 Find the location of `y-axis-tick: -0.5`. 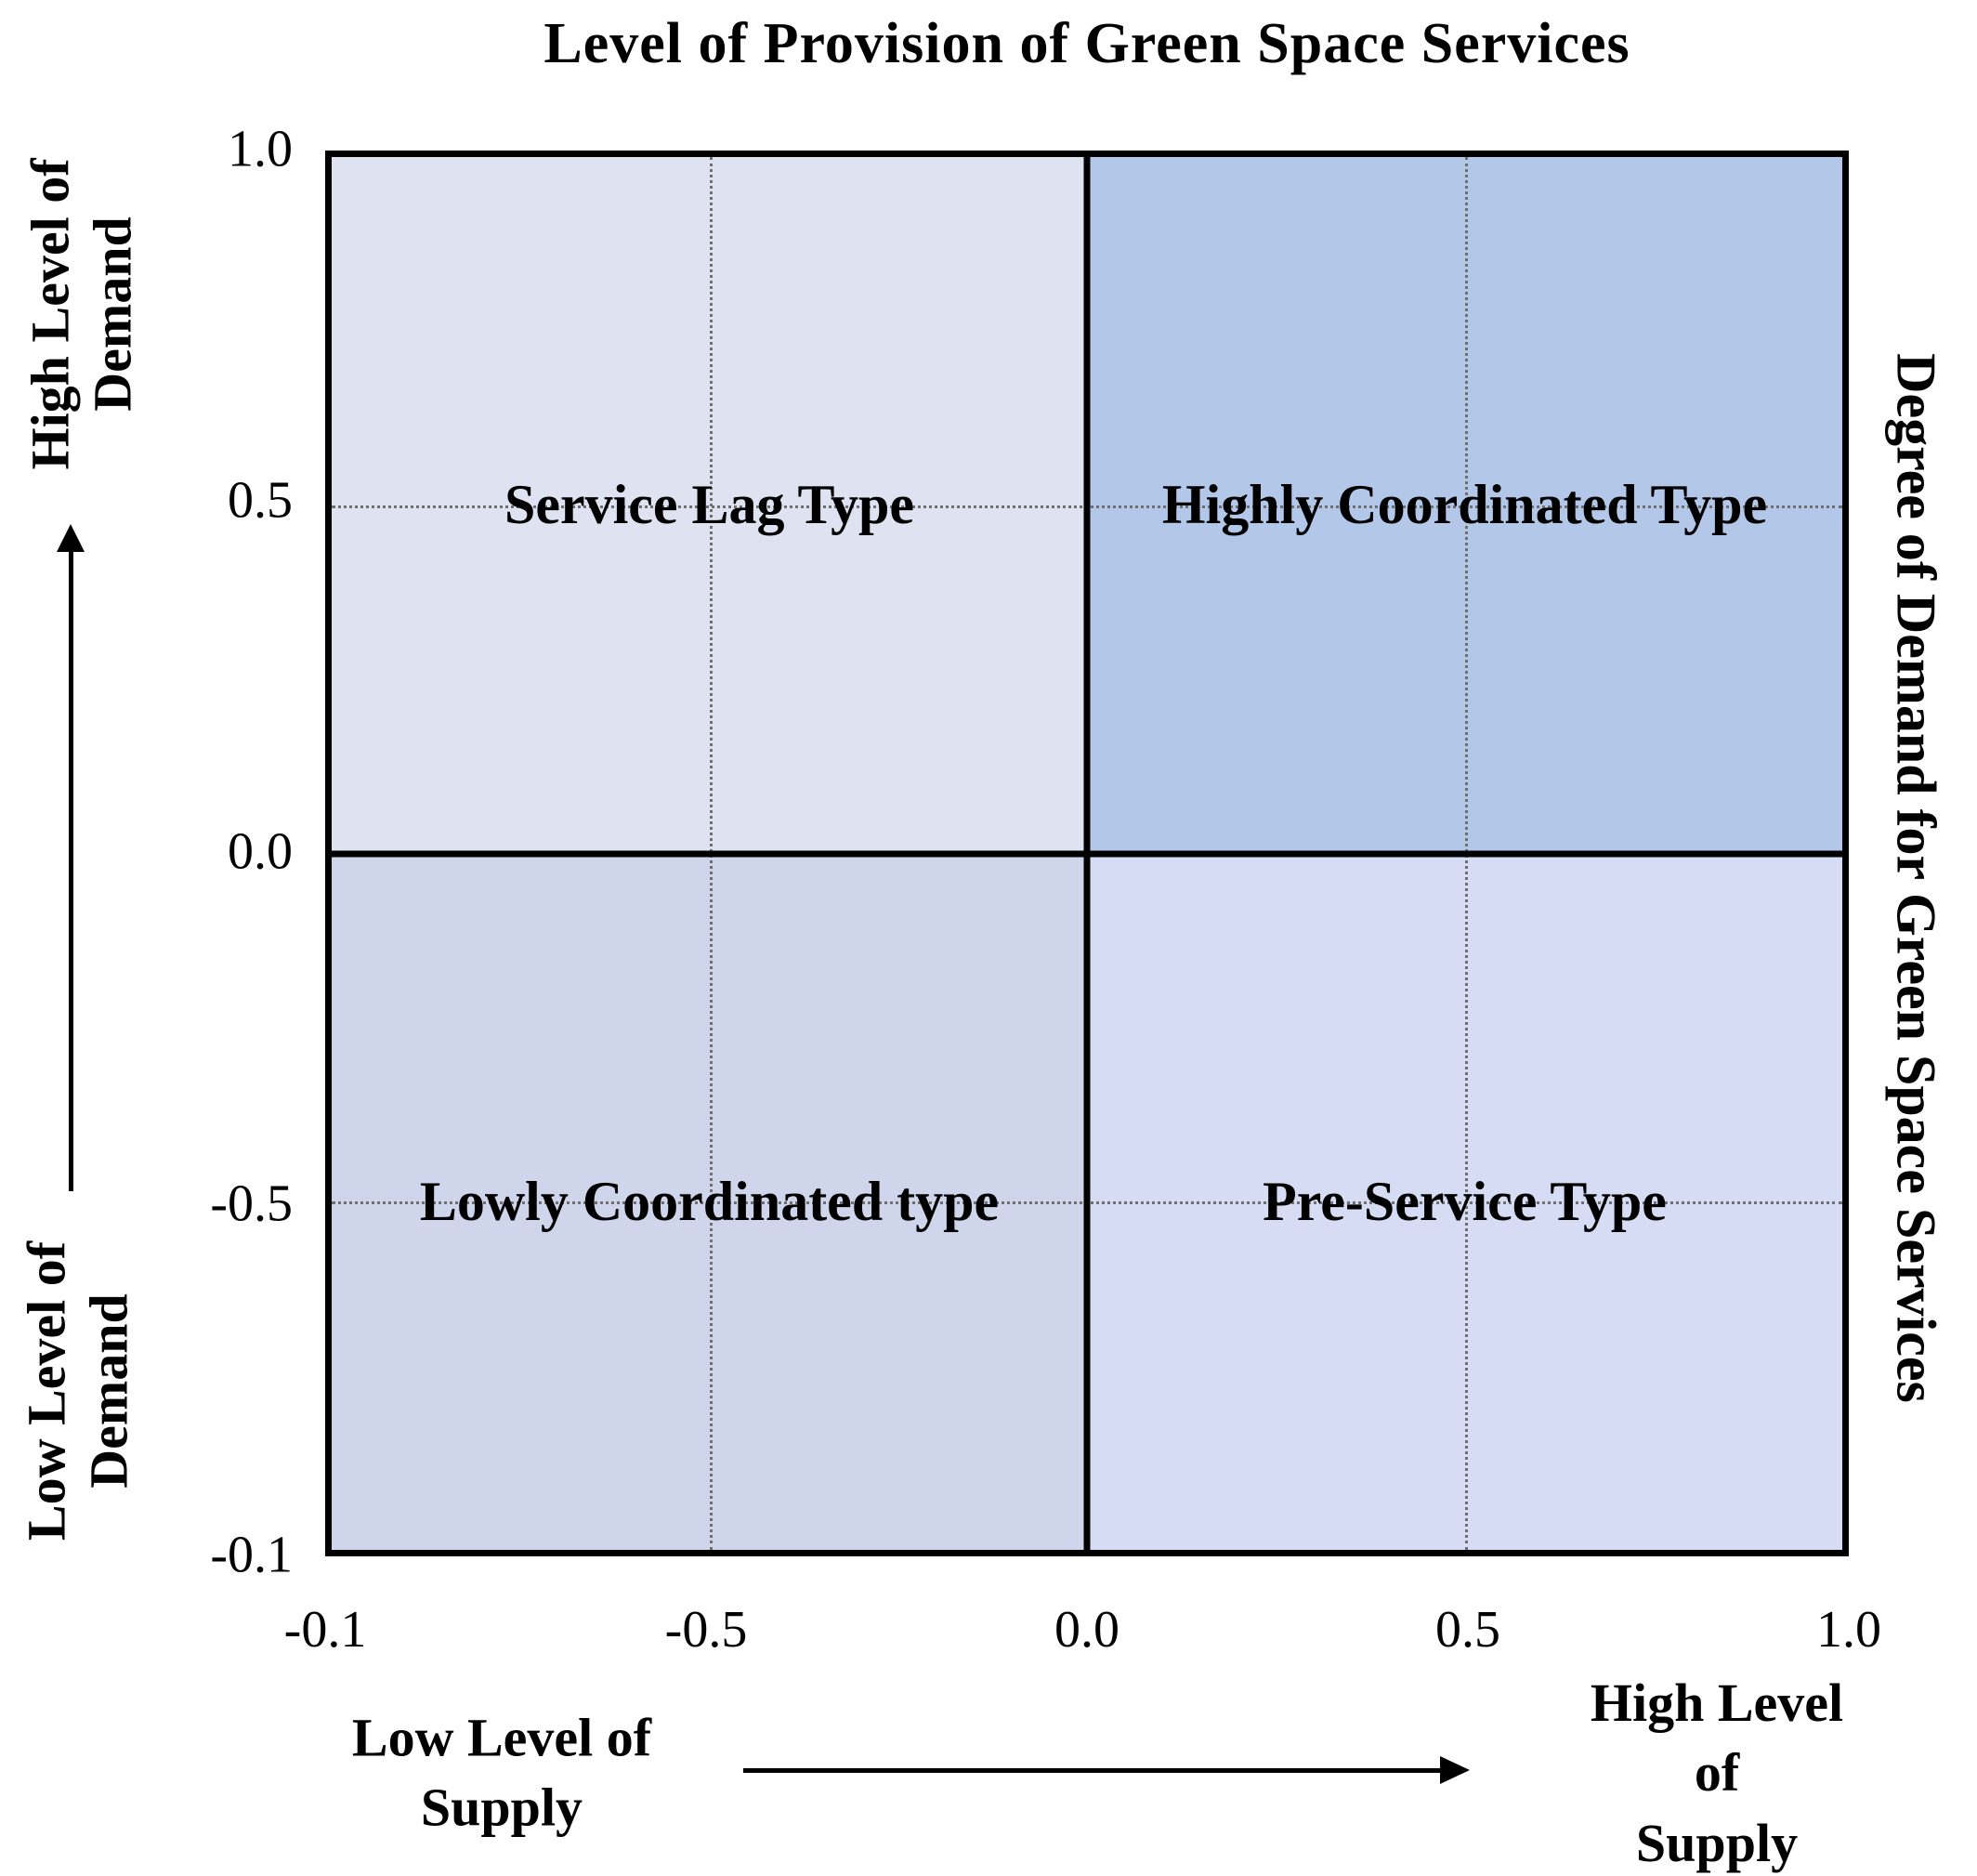

y-axis-tick: -0.5 is located at coordinates (251, 1203).